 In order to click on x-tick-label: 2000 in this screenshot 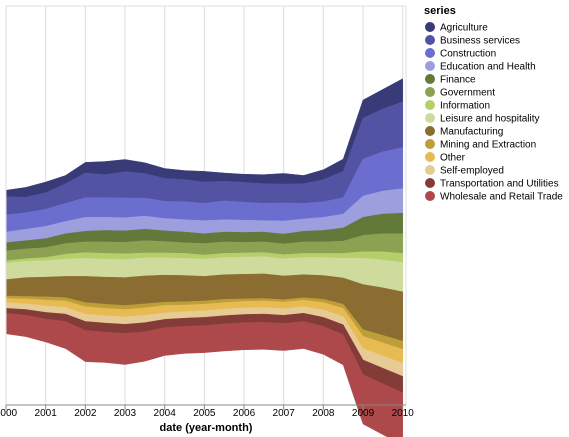, I will do `click(9, 413)`.